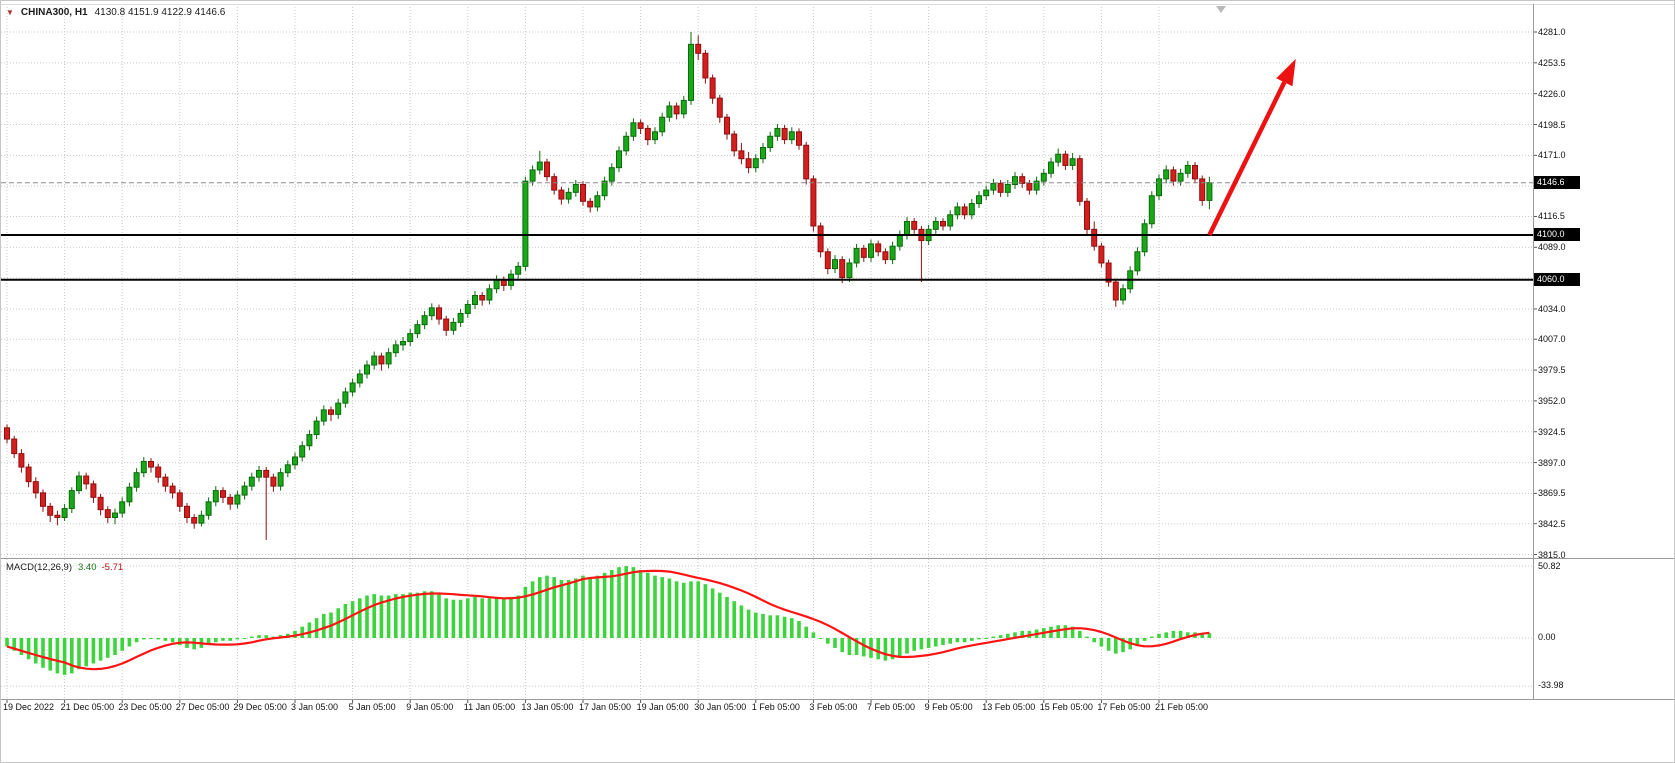  I want to click on time-axis-label: 21 Dec 05:00, so click(87, 707).